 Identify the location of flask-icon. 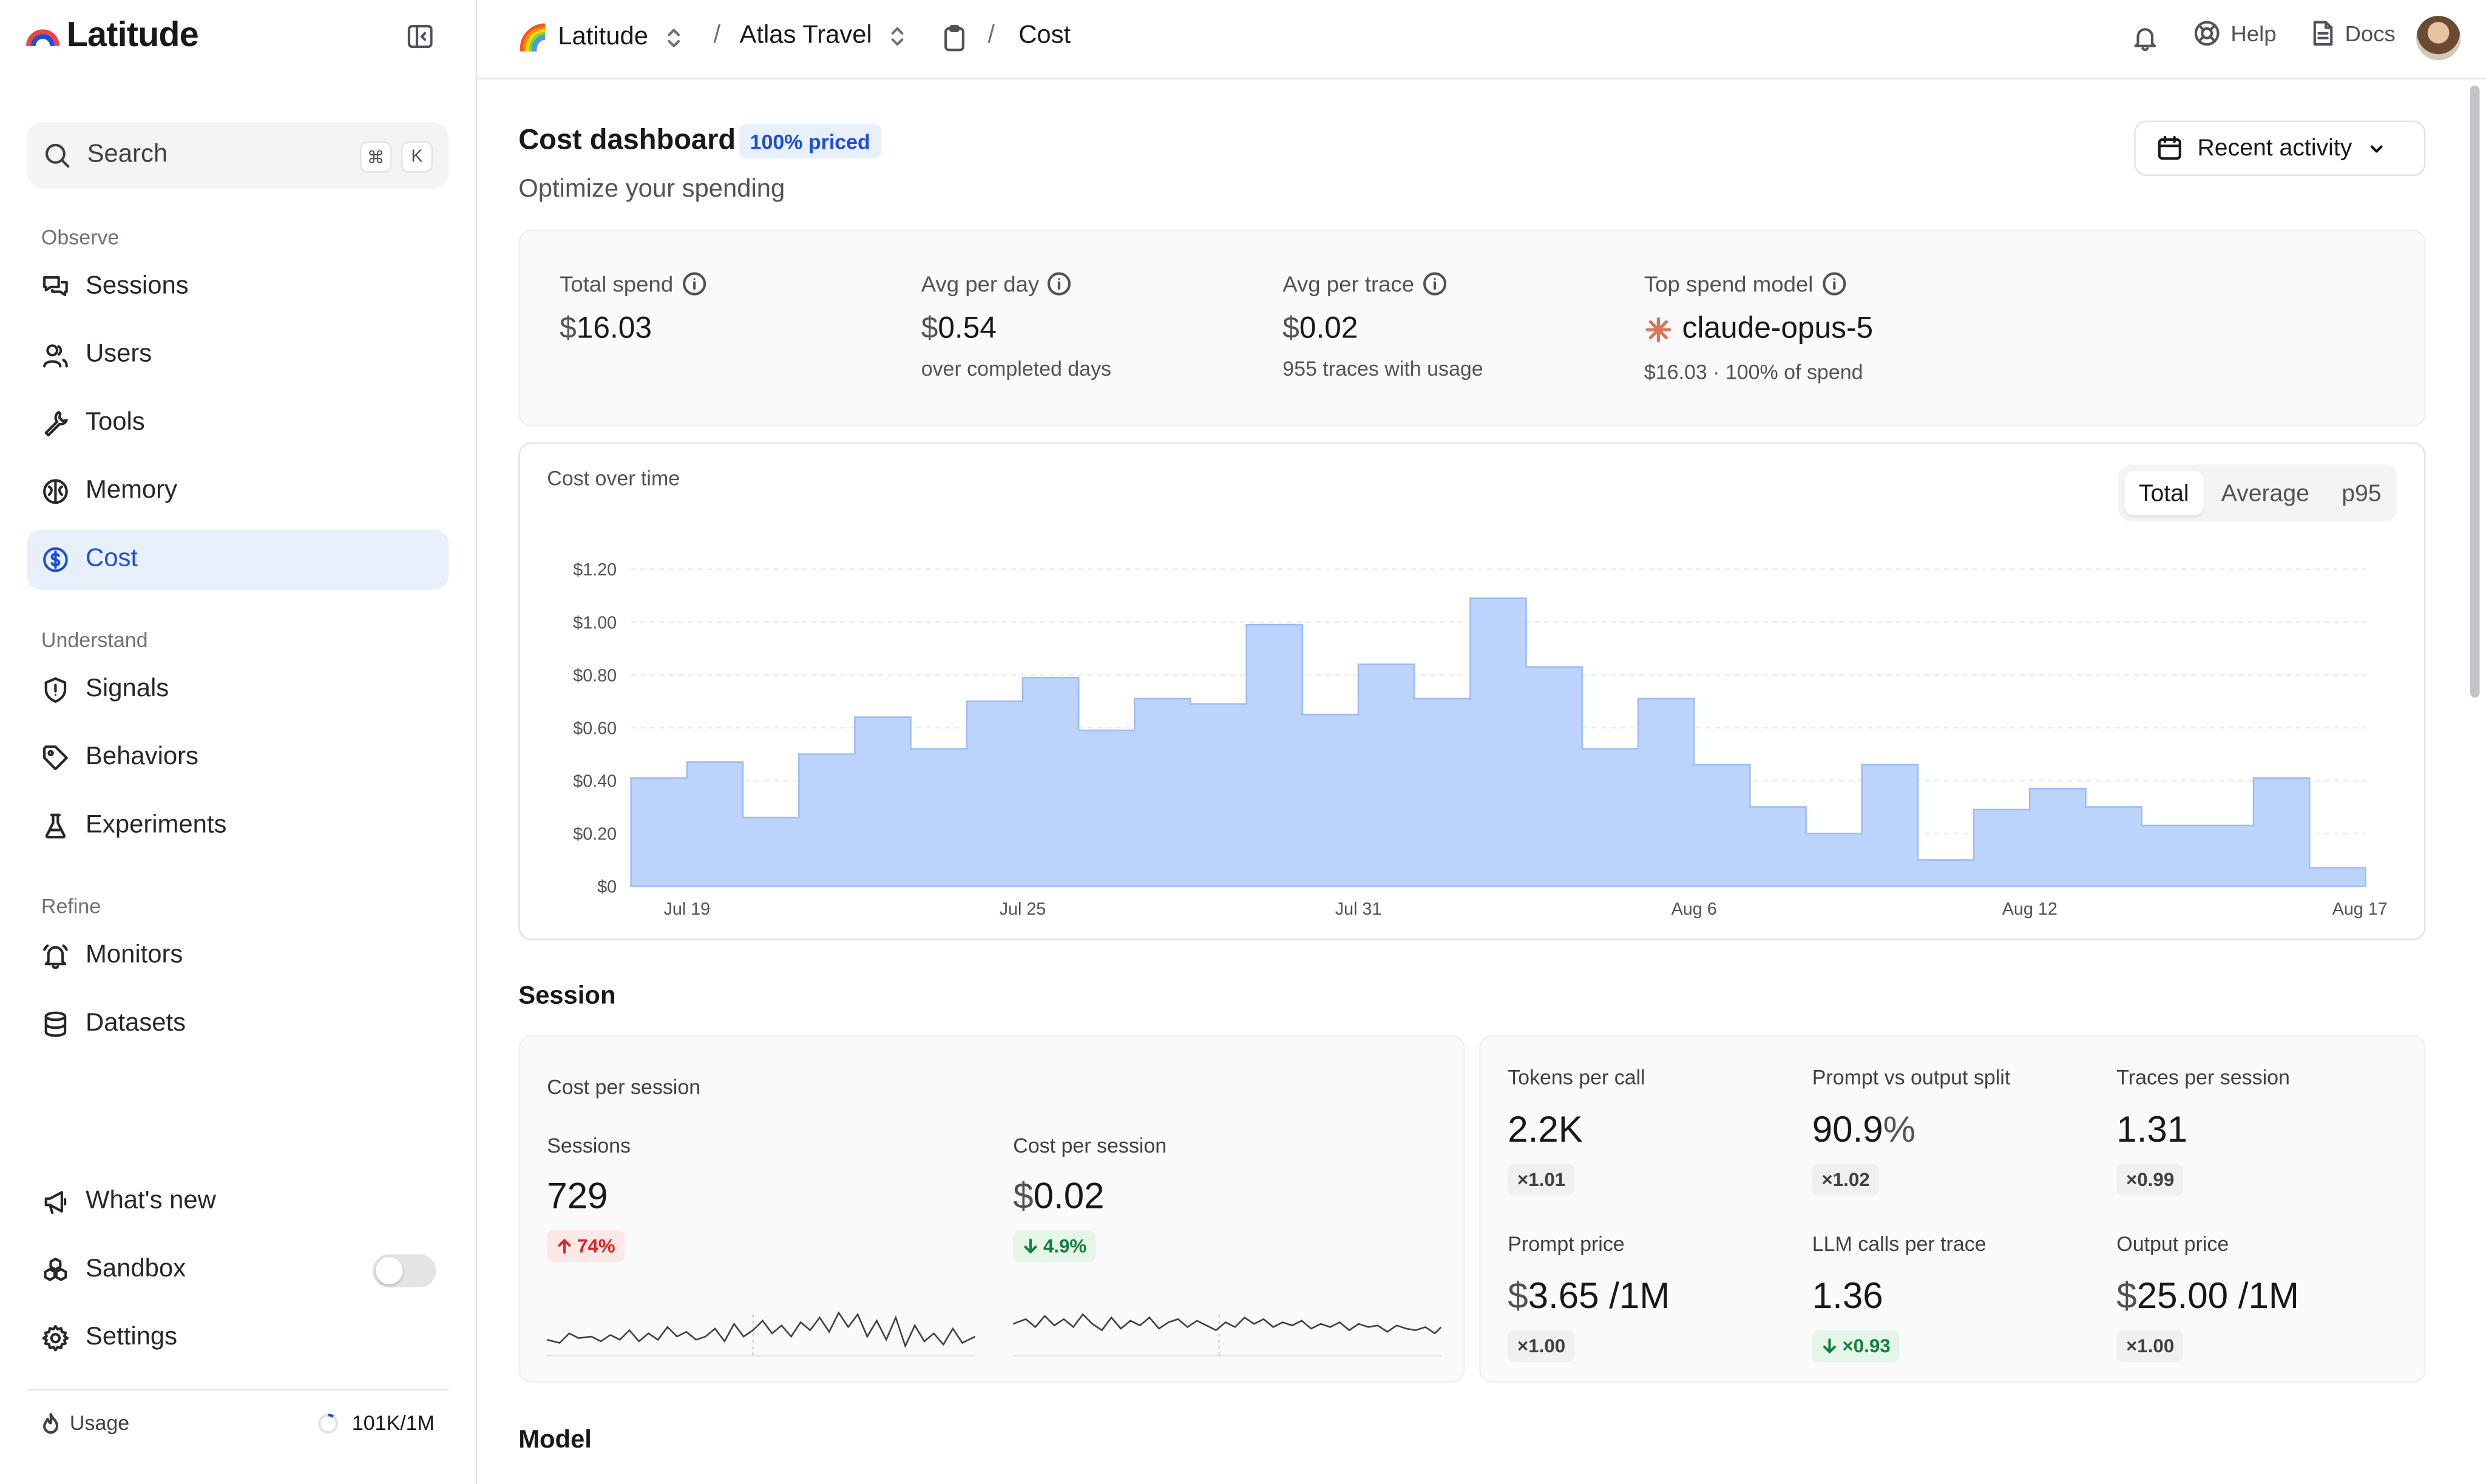
(55, 826).